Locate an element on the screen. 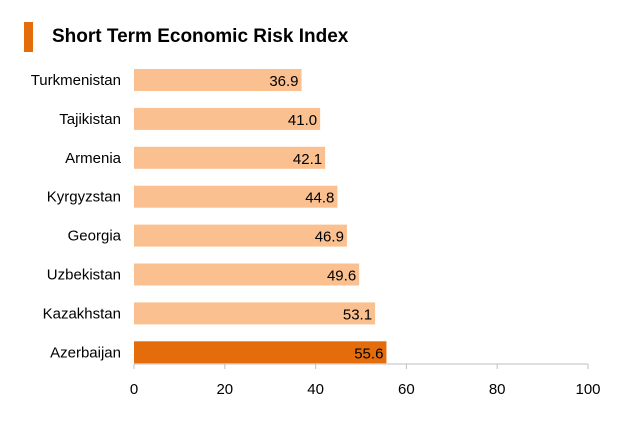 This screenshot has width=642, height=424. category-label: Uzbekistan is located at coordinates (84, 275).